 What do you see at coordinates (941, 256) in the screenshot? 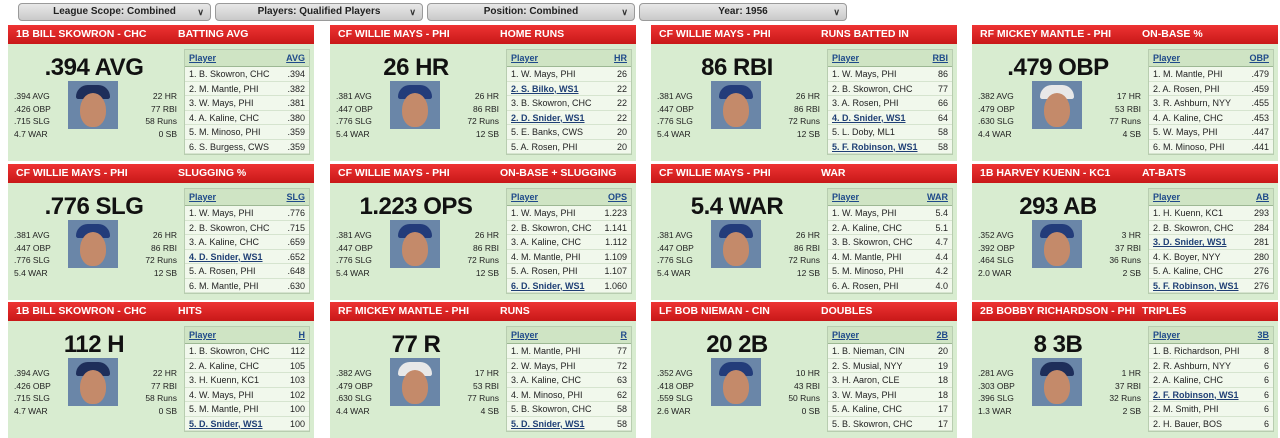
I see `row-stat-value: 4.4` at bounding box center [941, 256].